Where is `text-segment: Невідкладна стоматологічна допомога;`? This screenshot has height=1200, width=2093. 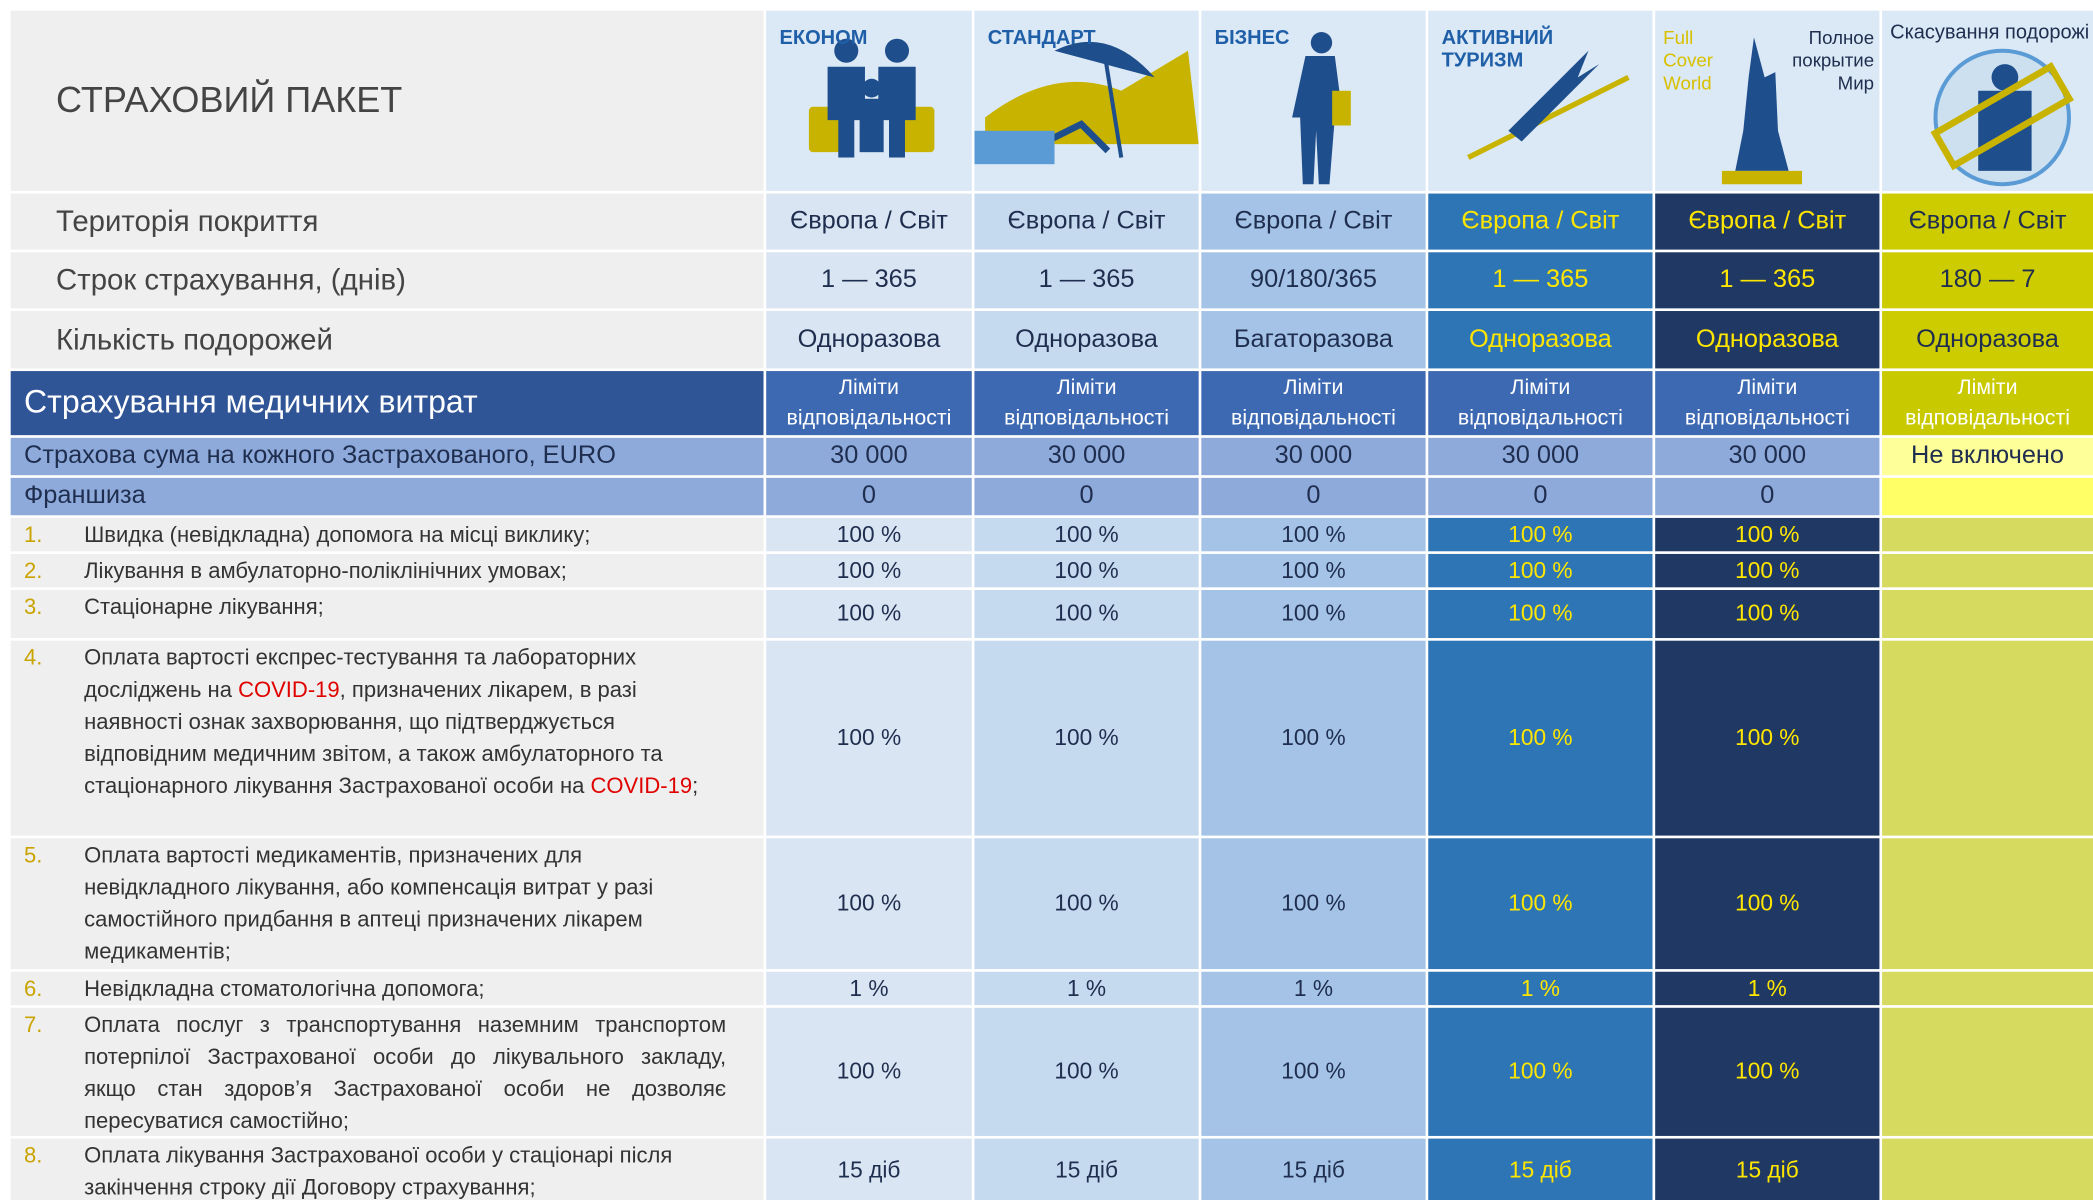
text-segment: Невідкладна стоматологічна допомога; is located at coordinates (284, 989).